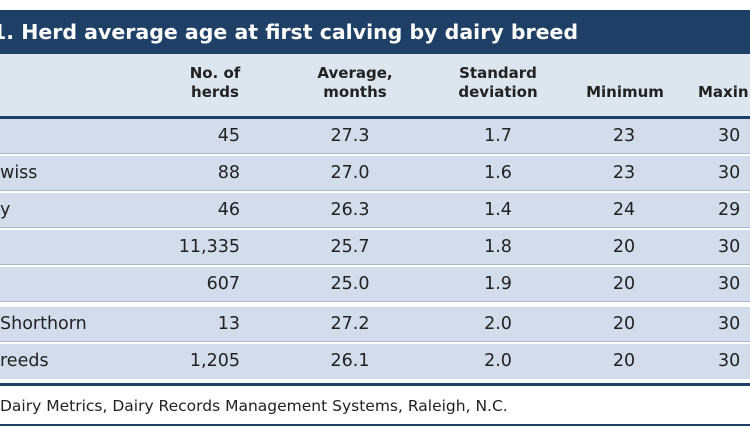 The width and height of the screenshot is (750, 430). I want to click on cell-sd: 1.4, so click(498, 210).